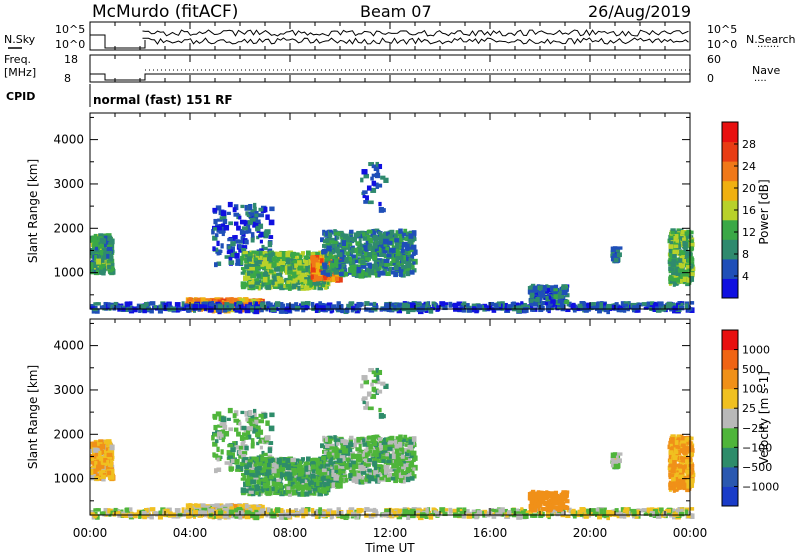 This screenshot has width=800, height=554. Describe the element at coordinates (749, 232) in the screenshot. I see `colorbar-tick-label: 12` at that location.